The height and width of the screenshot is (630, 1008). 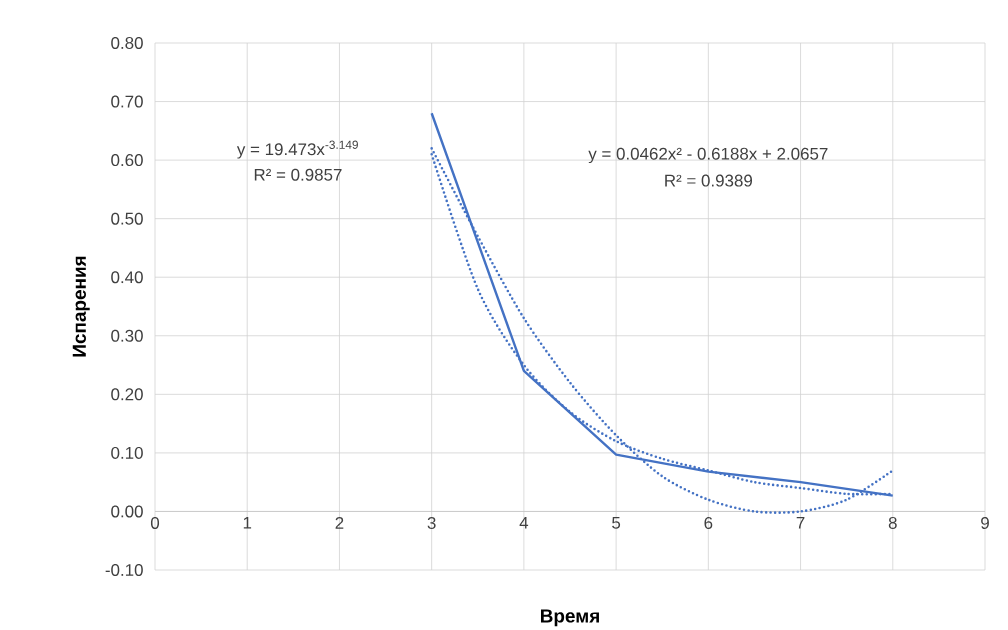 I want to click on x-tick-label: 5, so click(x=616, y=523).